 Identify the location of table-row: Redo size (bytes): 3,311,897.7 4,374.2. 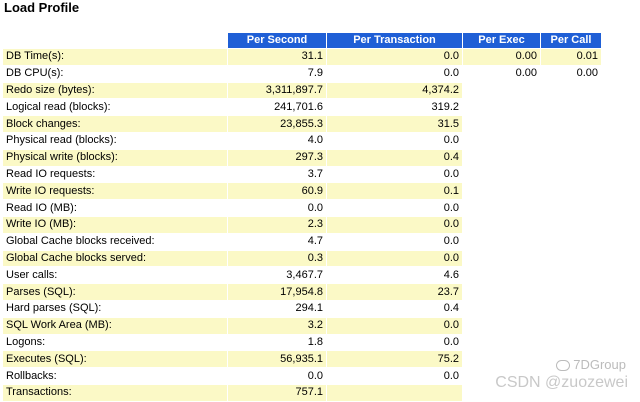
(302, 90).